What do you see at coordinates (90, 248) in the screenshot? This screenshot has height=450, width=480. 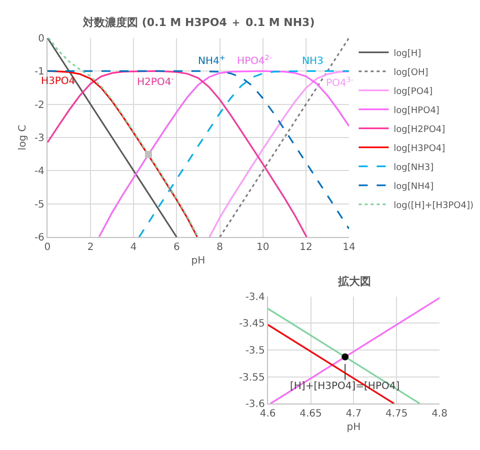 I see `x-tick-label: 2` at bounding box center [90, 248].